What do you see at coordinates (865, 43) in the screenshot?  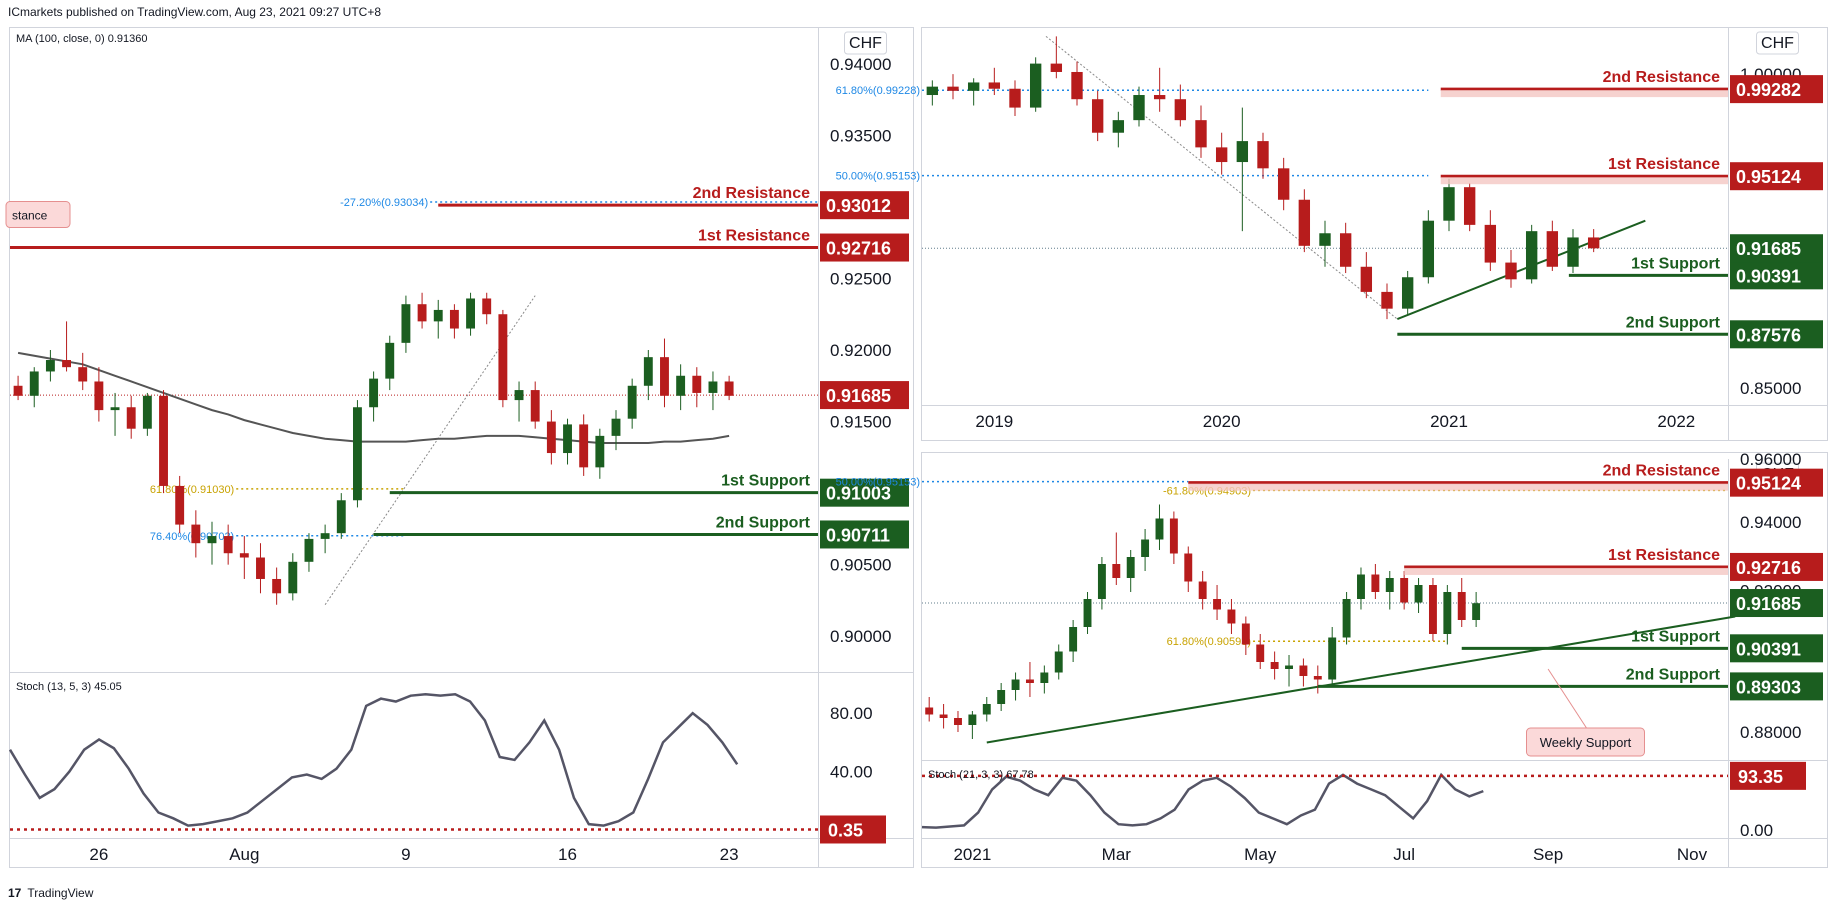 I see `currency-badge` at bounding box center [865, 43].